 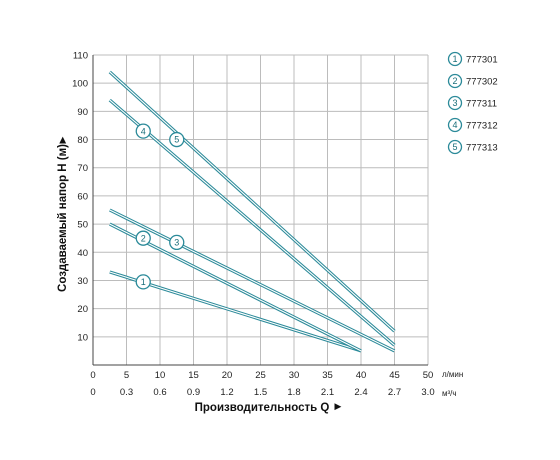 What do you see at coordinates (449, 393) in the screenshot?
I see `x-unit-secondary: м³/ч` at bounding box center [449, 393].